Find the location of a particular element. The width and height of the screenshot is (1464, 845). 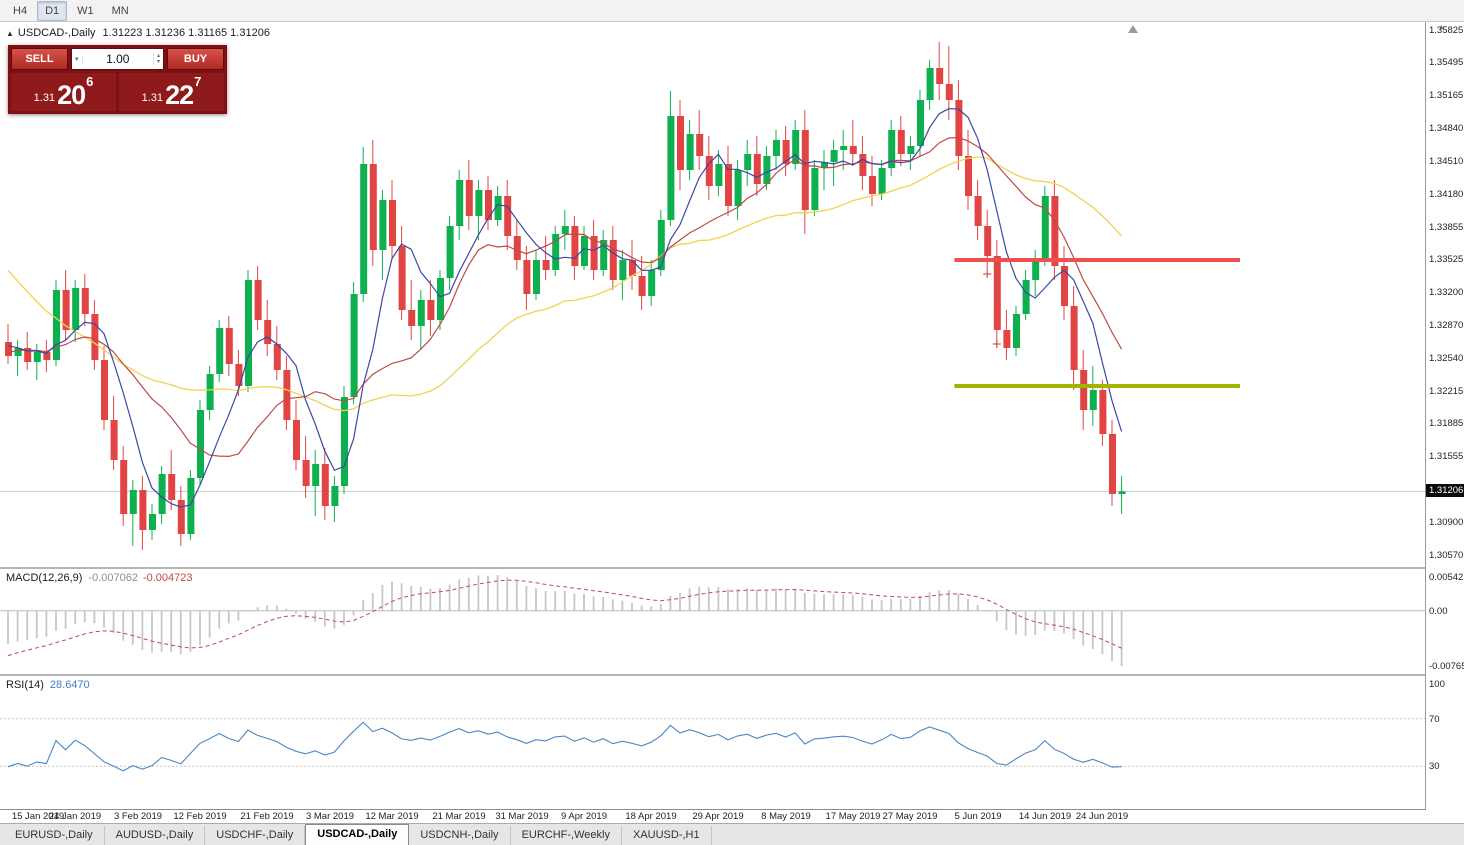

date-axis-label: 18 Apr 2019 is located at coordinates (651, 816).